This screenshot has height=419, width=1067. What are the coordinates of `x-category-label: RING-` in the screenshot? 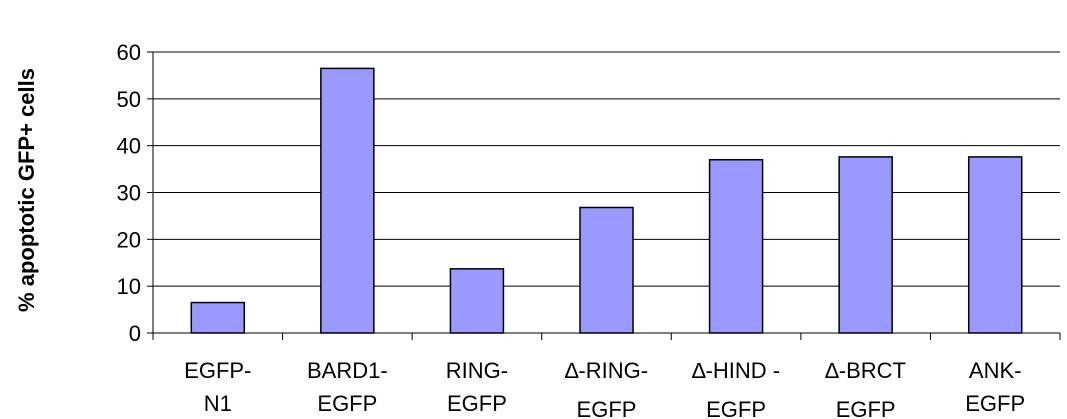 It's located at (477, 370).